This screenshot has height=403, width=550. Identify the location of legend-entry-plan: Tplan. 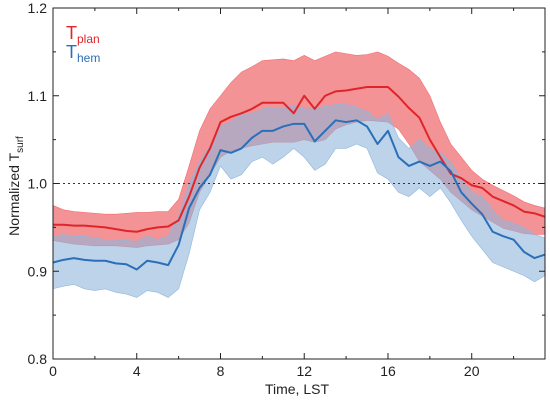
(83, 34).